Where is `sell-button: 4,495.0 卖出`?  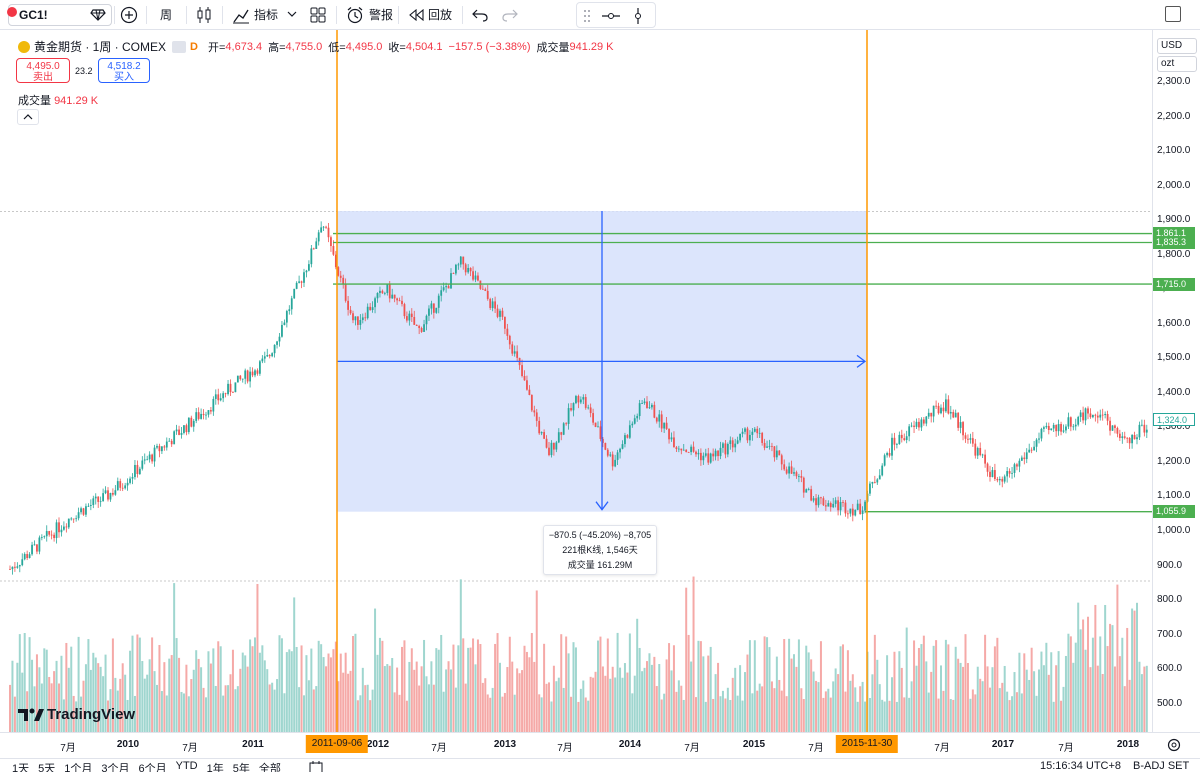 sell-button: 4,495.0 卖出 is located at coordinates (43, 70).